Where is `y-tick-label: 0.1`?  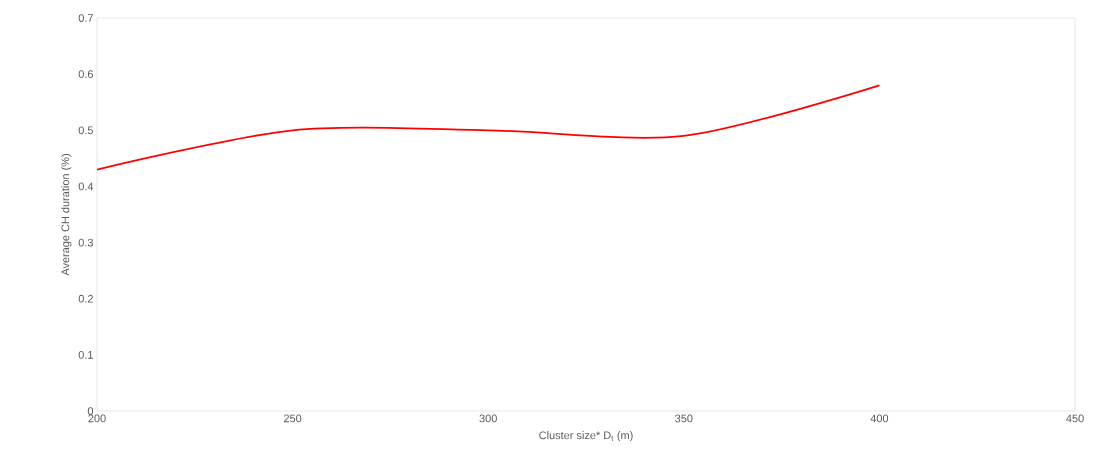 y-tick-label: 0.1 is located at coordinates (85, 354).